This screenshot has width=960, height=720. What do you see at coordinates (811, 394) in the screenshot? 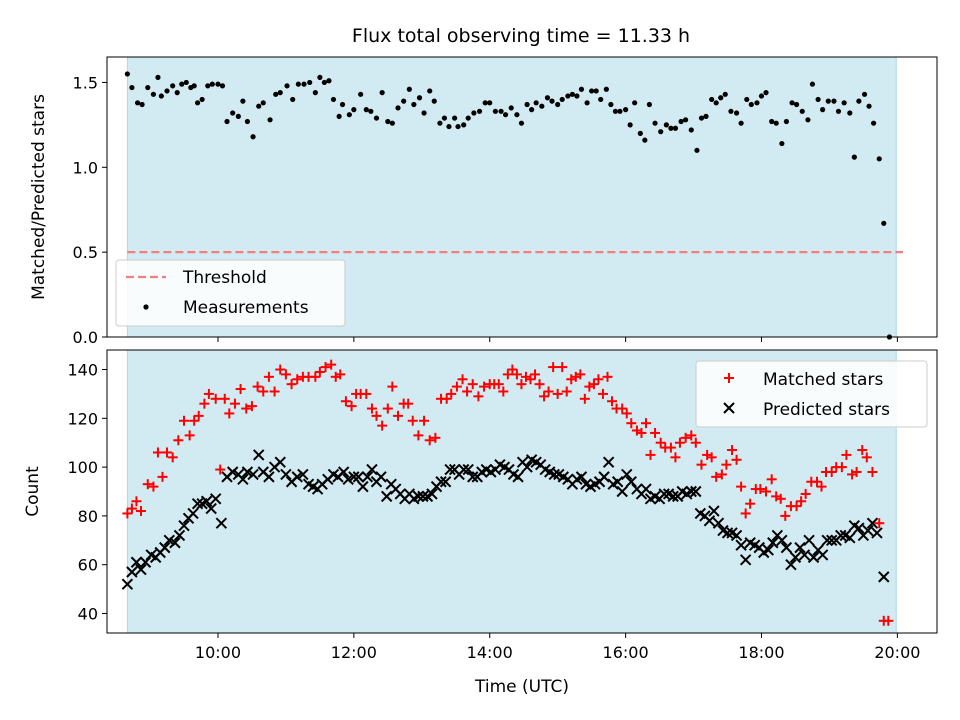
I see `count-legend-box` at bounding box center [811, 394].